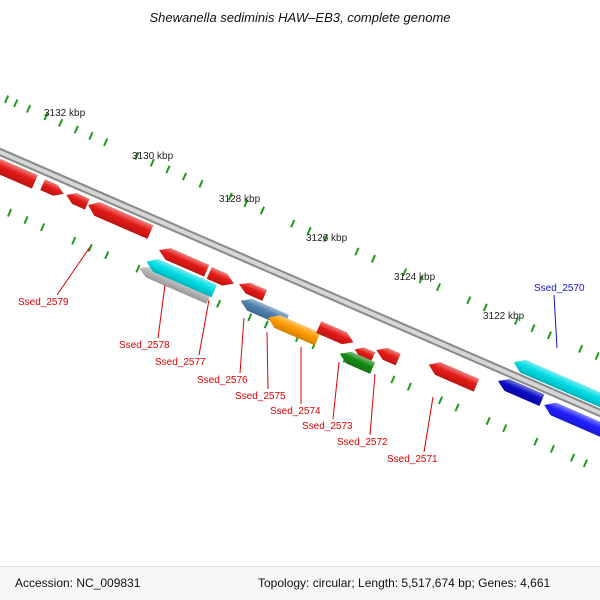 This screenshot has height=600, width=600. I want to click on gene-label: Ssed_2571, so click(412, 459).